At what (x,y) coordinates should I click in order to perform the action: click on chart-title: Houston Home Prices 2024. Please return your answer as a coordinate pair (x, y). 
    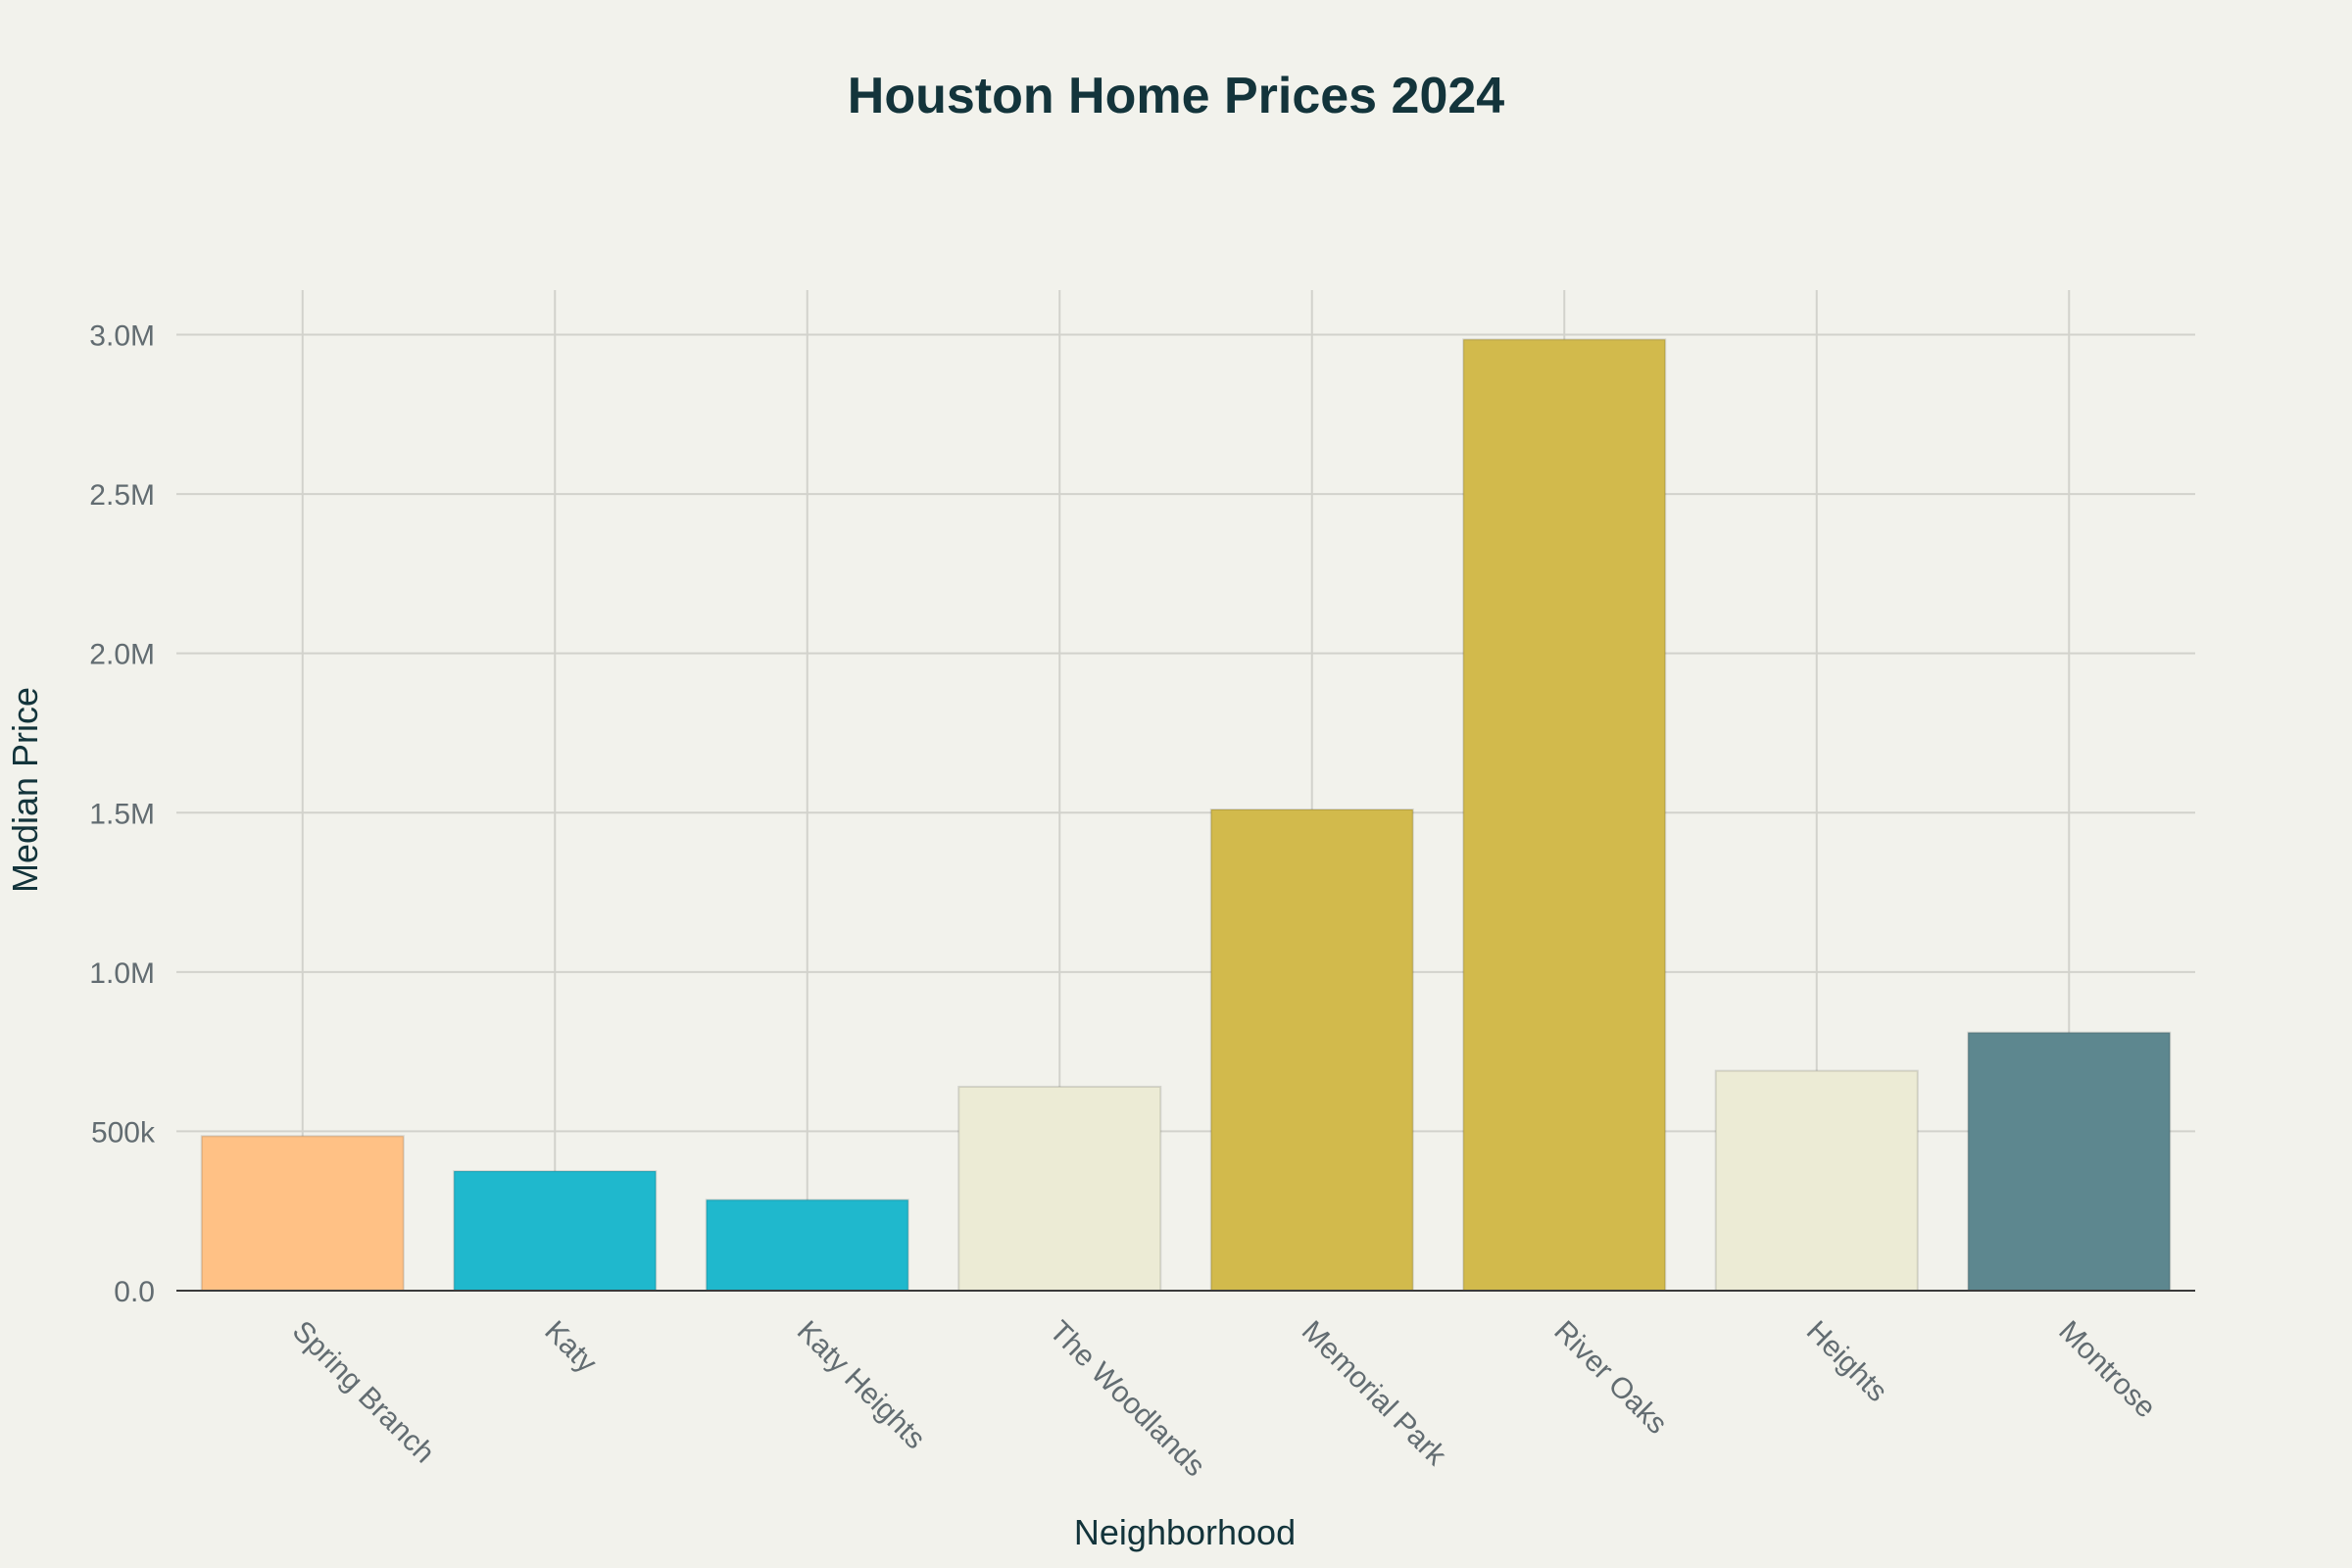
    Looking at the image, I should click on (1176, 96).